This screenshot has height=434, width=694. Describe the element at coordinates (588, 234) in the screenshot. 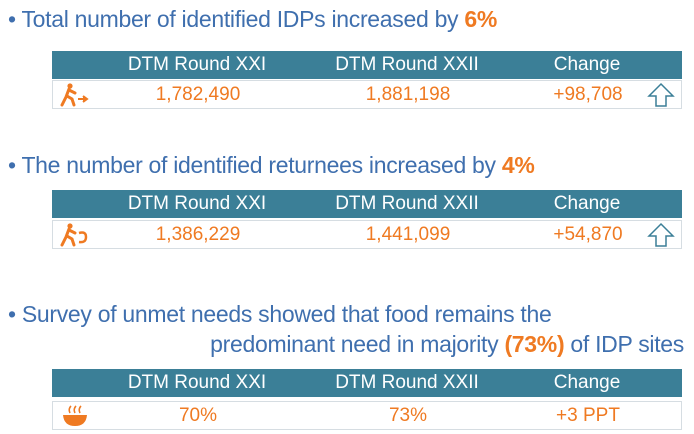

I see `row-value: +54,870` at that location.